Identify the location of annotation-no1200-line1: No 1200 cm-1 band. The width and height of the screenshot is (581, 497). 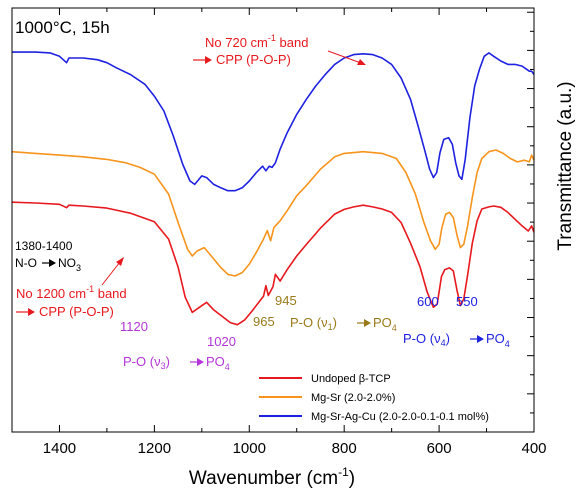
(71, 292).